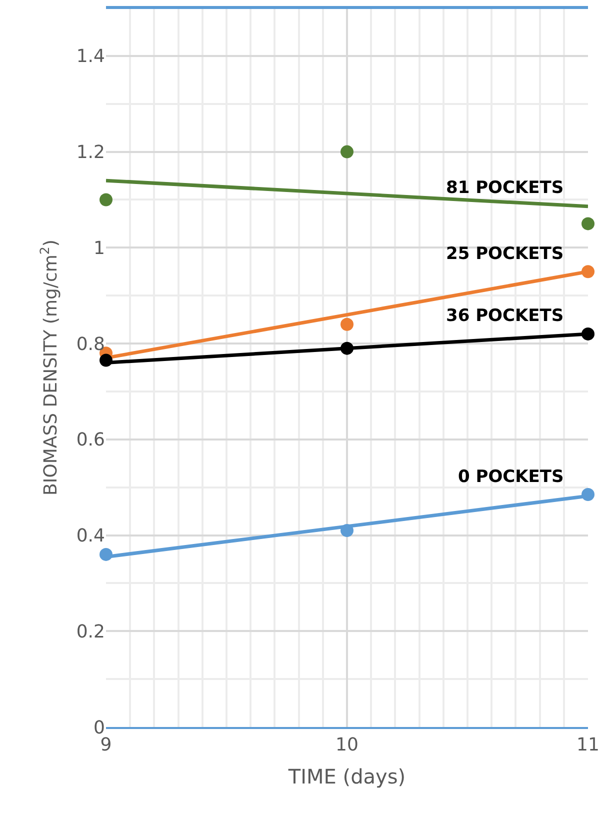 This screenshot has width=605, height=822. I want to click on x-tick-label: 10, so click(347, 745).